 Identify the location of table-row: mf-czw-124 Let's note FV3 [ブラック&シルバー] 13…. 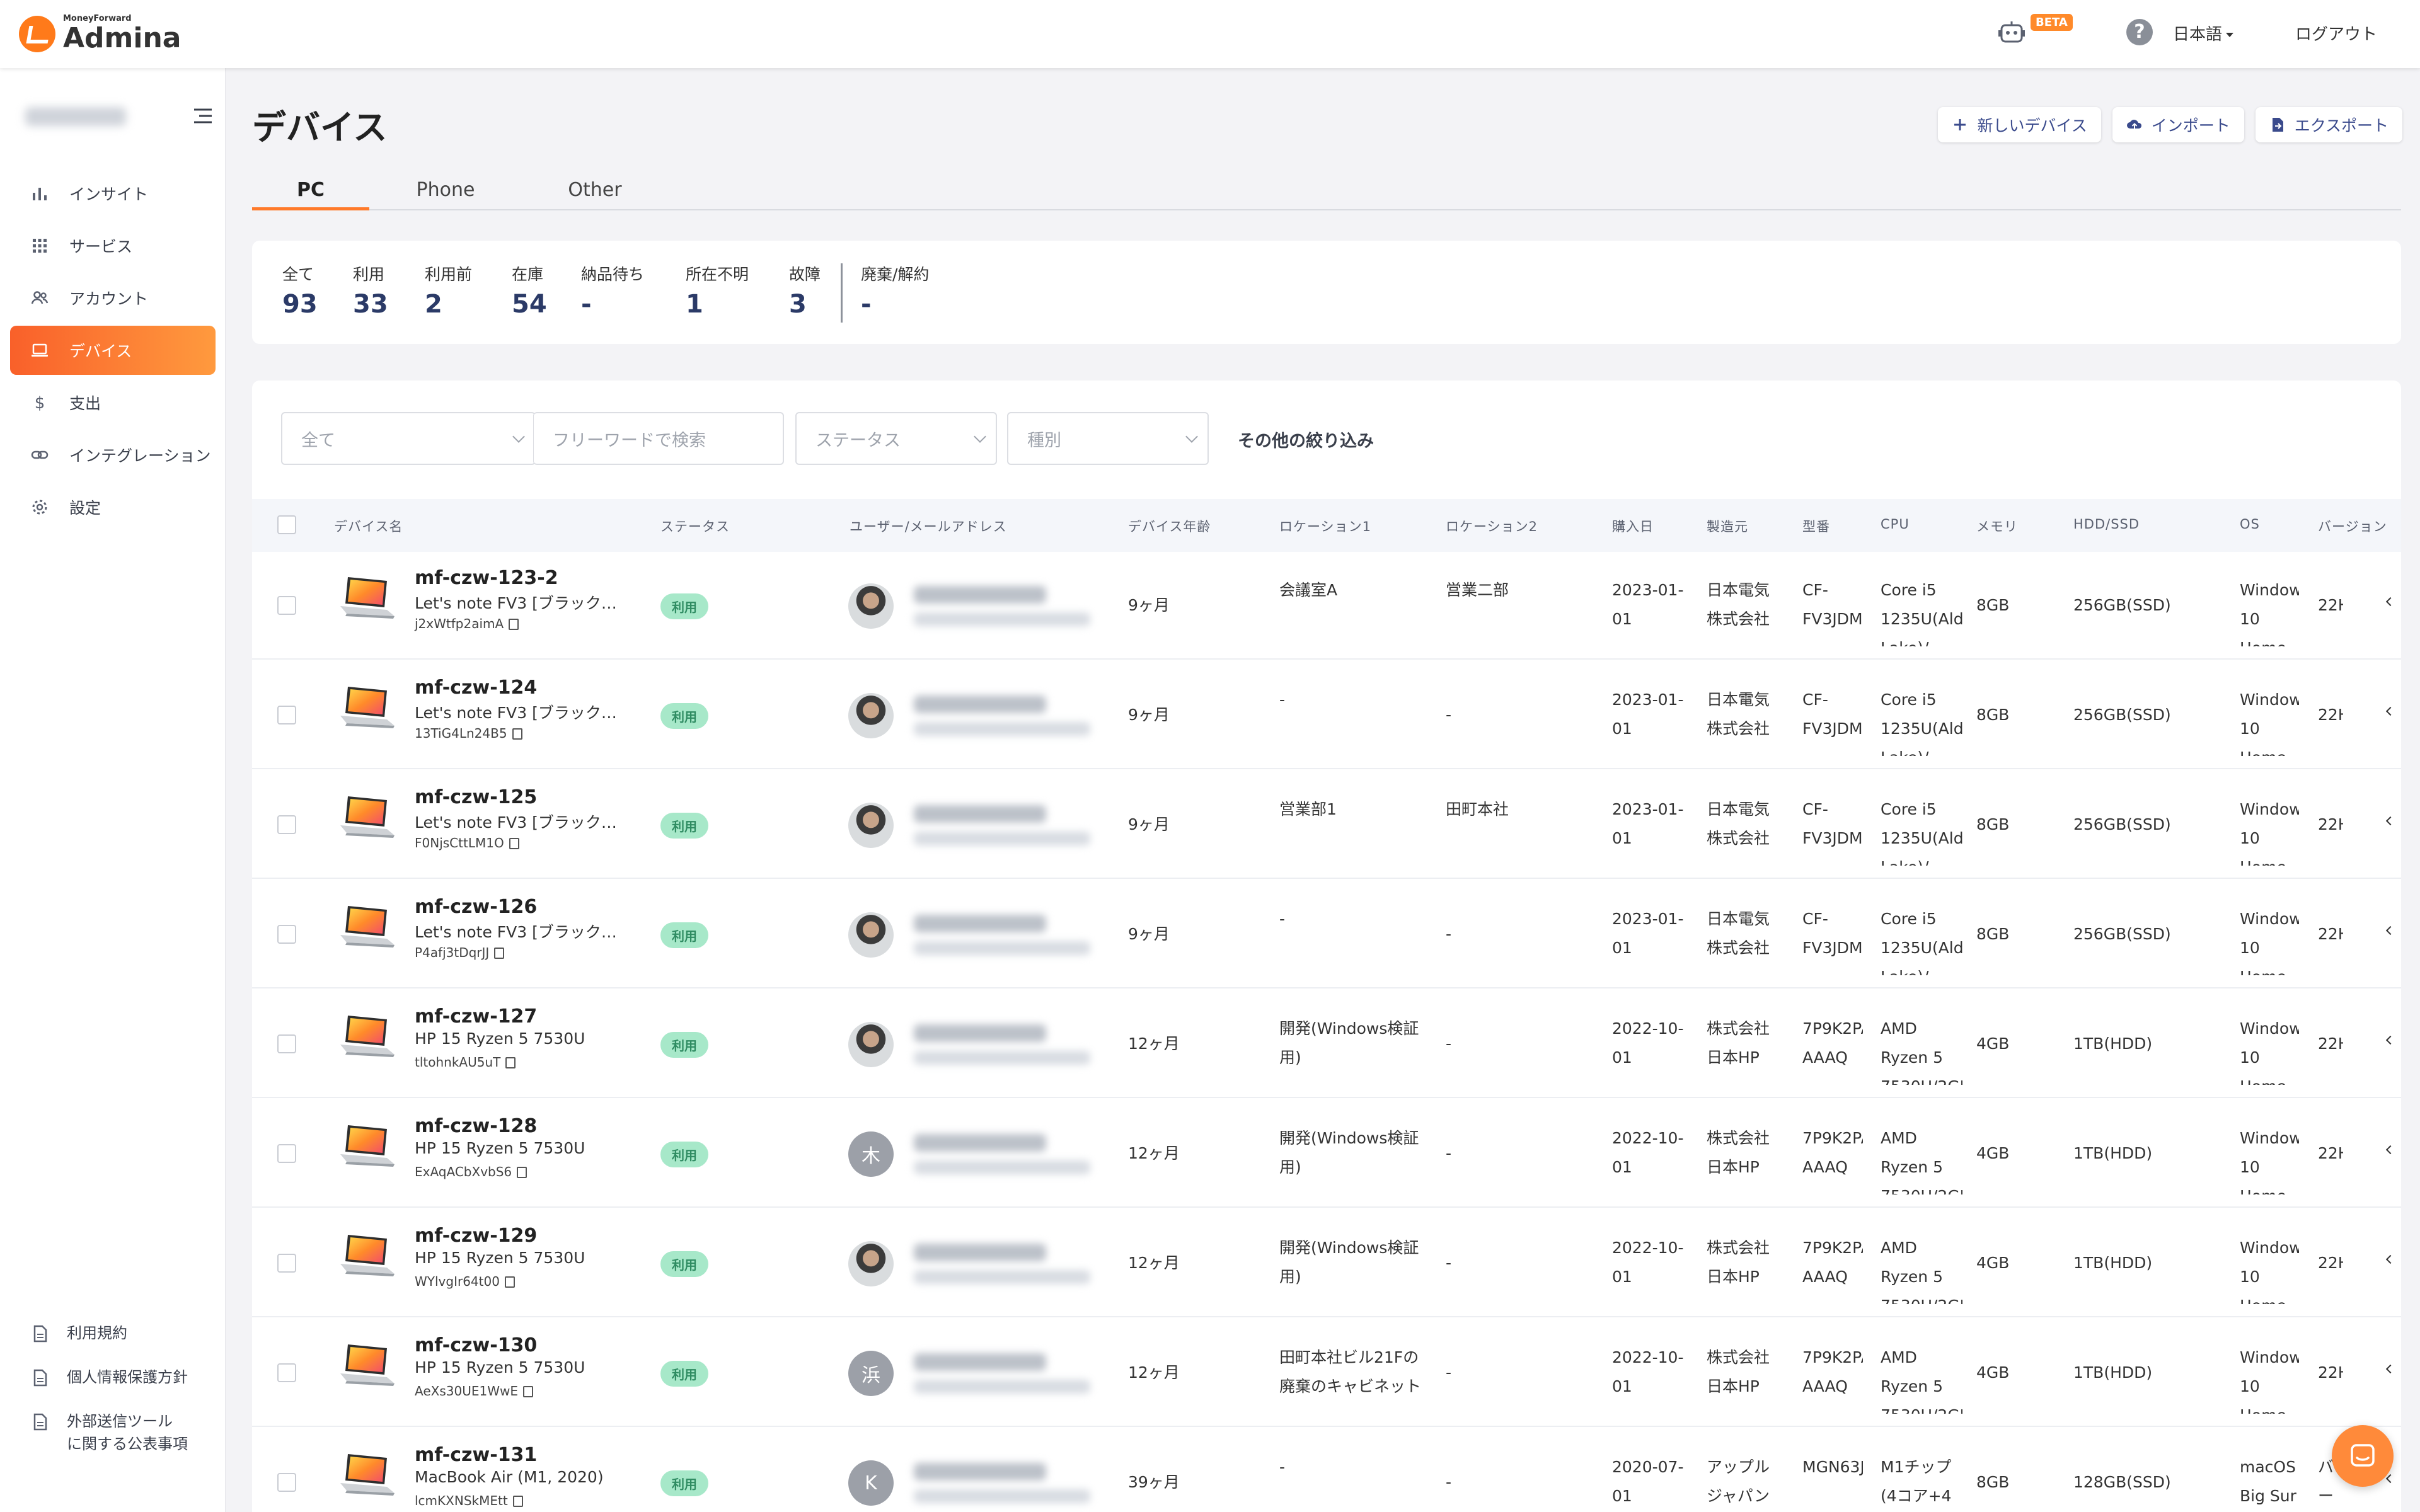
(1326, 715).